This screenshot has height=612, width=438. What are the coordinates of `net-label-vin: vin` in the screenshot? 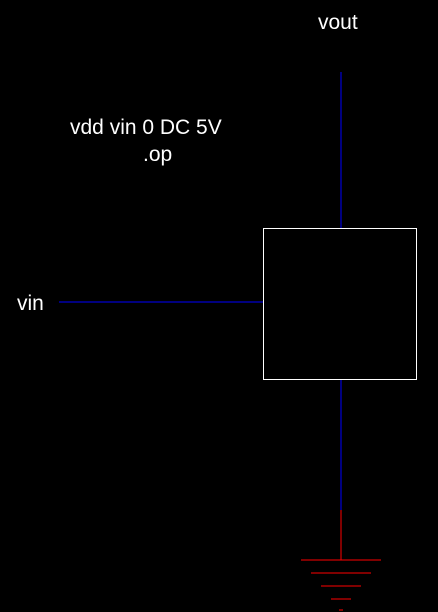 It's located at (30, 303).